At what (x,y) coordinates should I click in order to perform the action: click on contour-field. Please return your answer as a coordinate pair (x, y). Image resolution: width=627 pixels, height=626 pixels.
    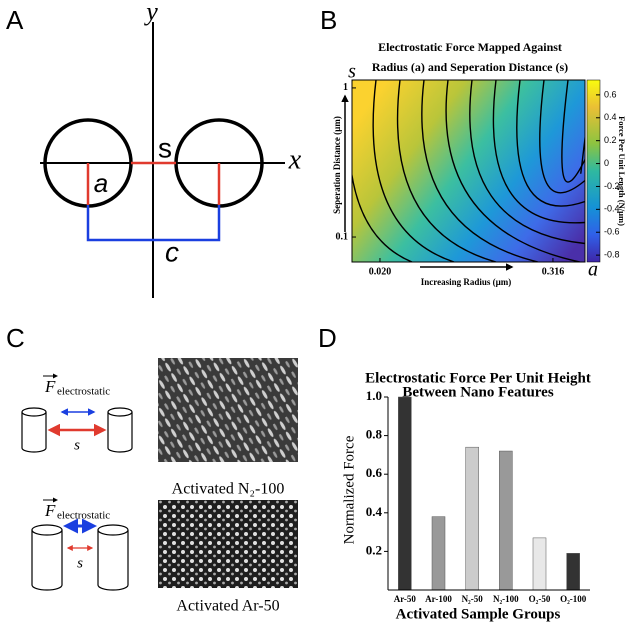
    Looking at the image, I should click on (468, 171).